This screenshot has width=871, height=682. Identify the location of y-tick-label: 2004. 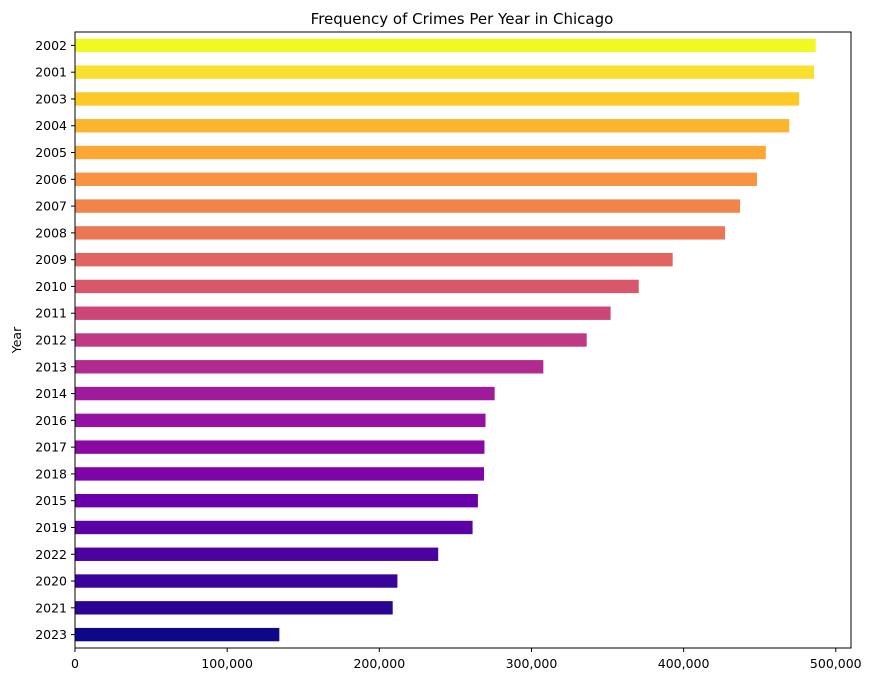
(51, 125).